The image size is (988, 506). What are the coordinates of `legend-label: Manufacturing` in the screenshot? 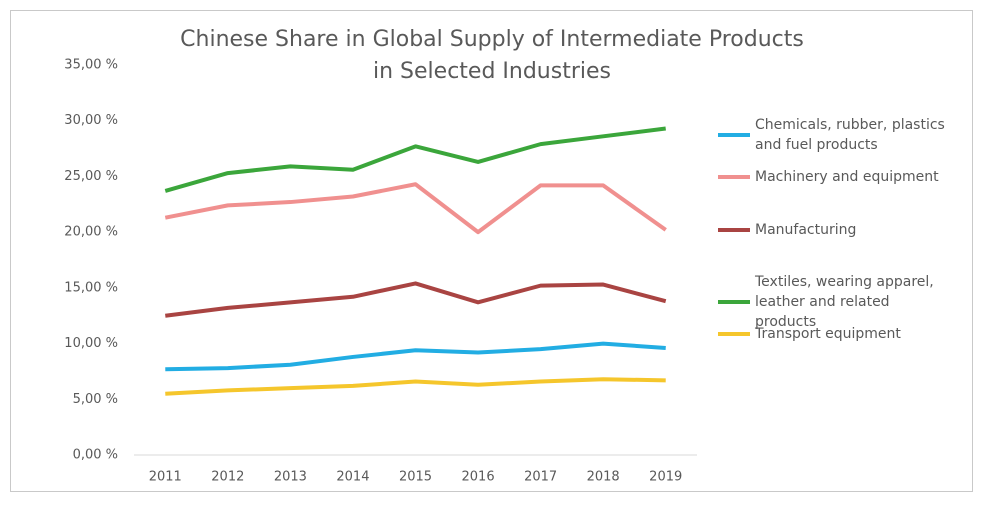 It's located at (806, 230).